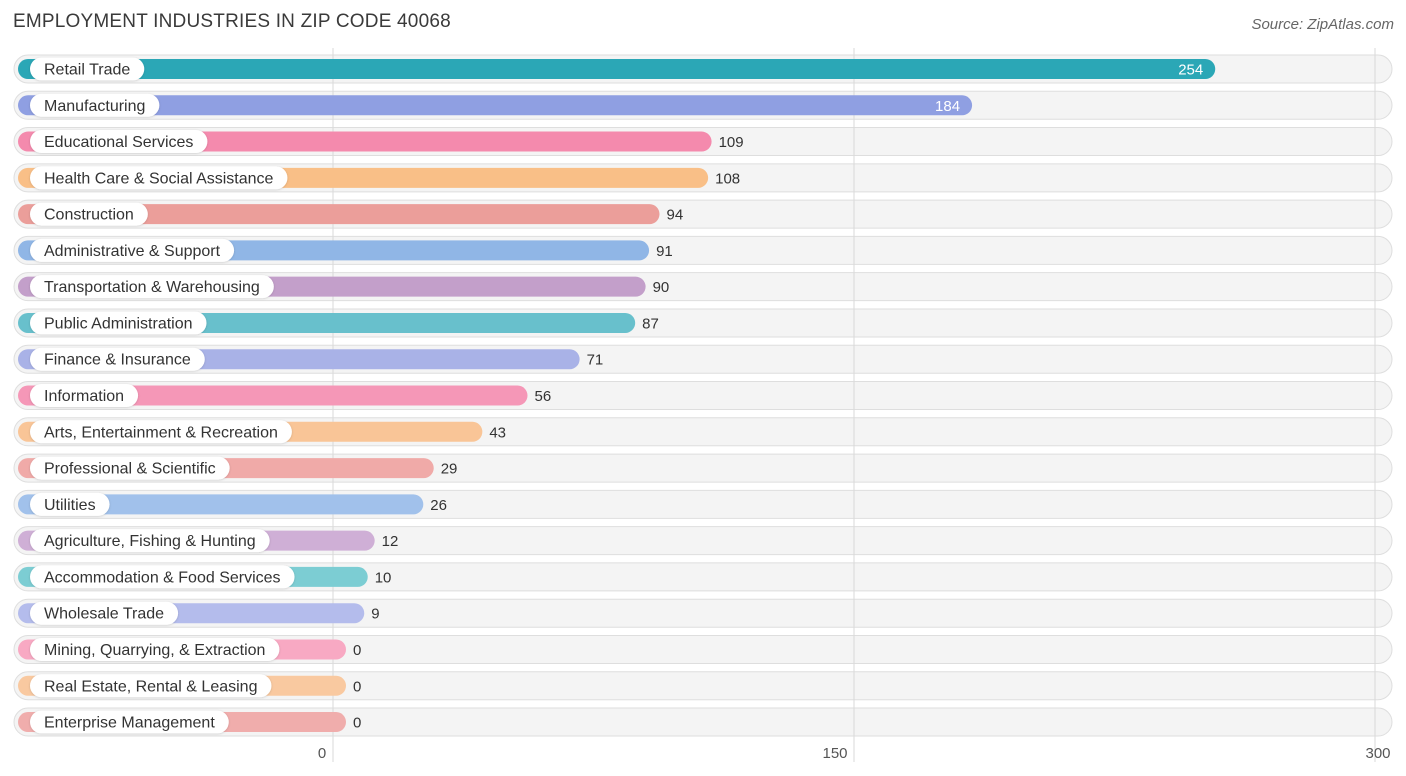 The image size is (1406, 776). Describe the element at coordinates (322, 753) in the screenshot. I see `x-tick-label: 0` at that location.